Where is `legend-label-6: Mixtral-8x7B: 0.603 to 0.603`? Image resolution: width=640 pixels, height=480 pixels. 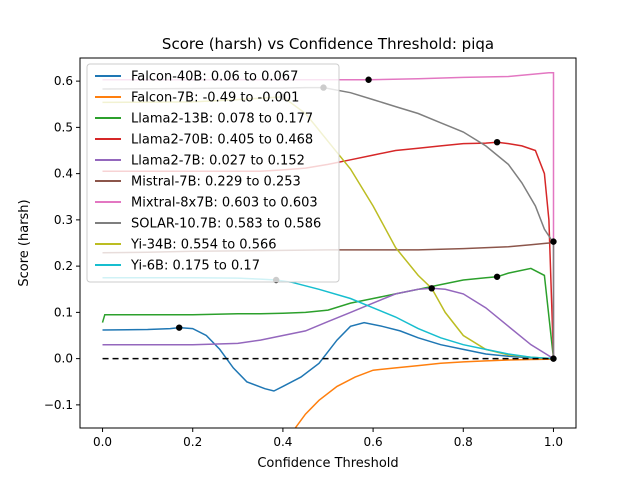
legend-label-6: Mixtral-8x7B: 0.603 to 0.603 is located at coordinates (224, 203).